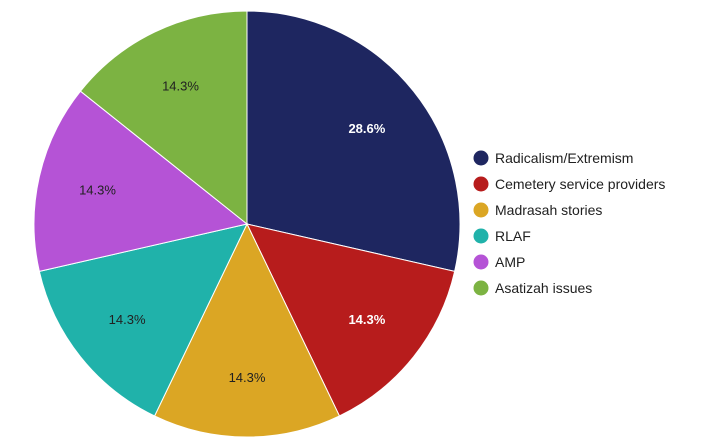 The width and height of the screenshot is (708, 448). Describe the element at coordinates (366, 128) in the screenshot. I see `data-label-radicalism-extremism: 28.6%` at that location.